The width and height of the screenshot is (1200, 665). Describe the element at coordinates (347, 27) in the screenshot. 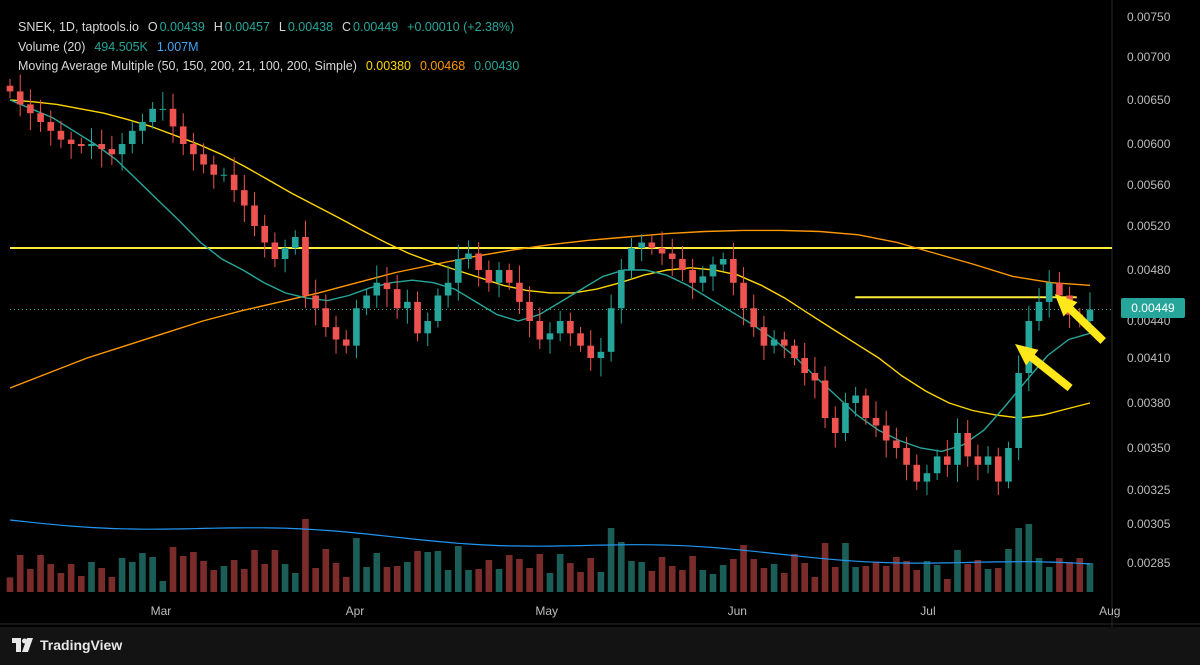

I see `close-label: C` at that location.